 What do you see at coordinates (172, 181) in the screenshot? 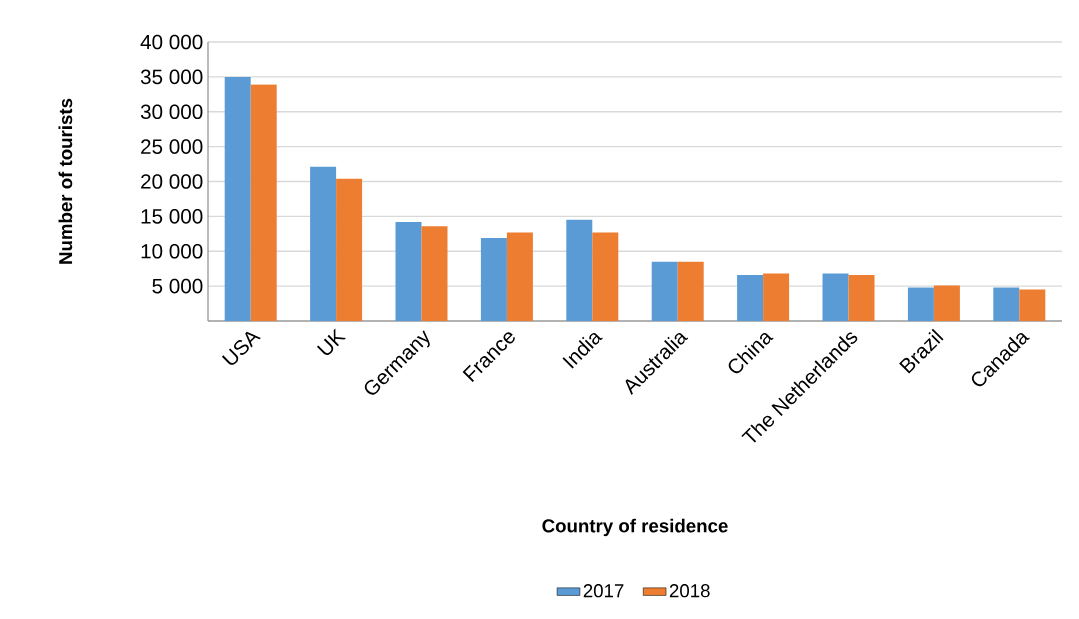
I see `y-tick-label: 20 000` at bounding box center [172, 181].